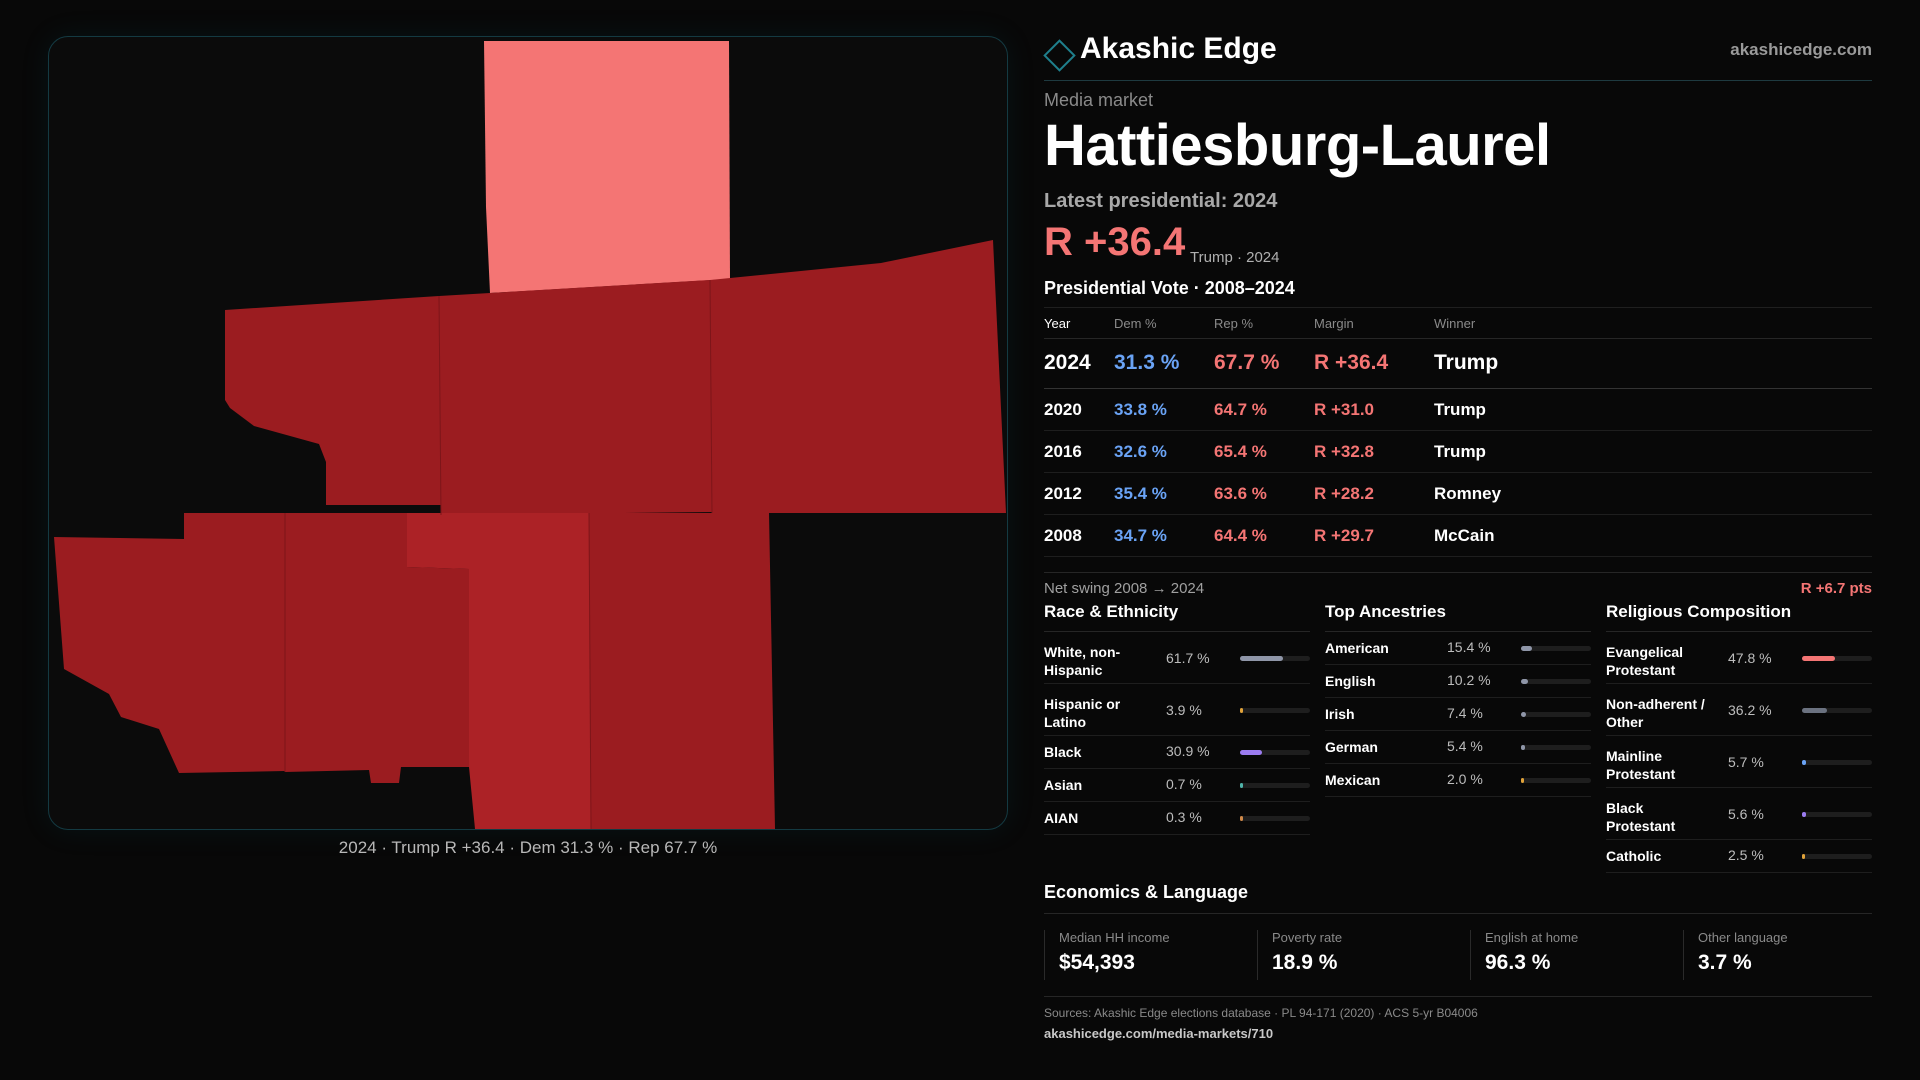 This screenshot has width=1920, height=1080. What do you see at coordinates (1142, 955) in the screenshot?
I see `econ-median-income: Median HH income $54,393` at bounding box center [1142, 955].